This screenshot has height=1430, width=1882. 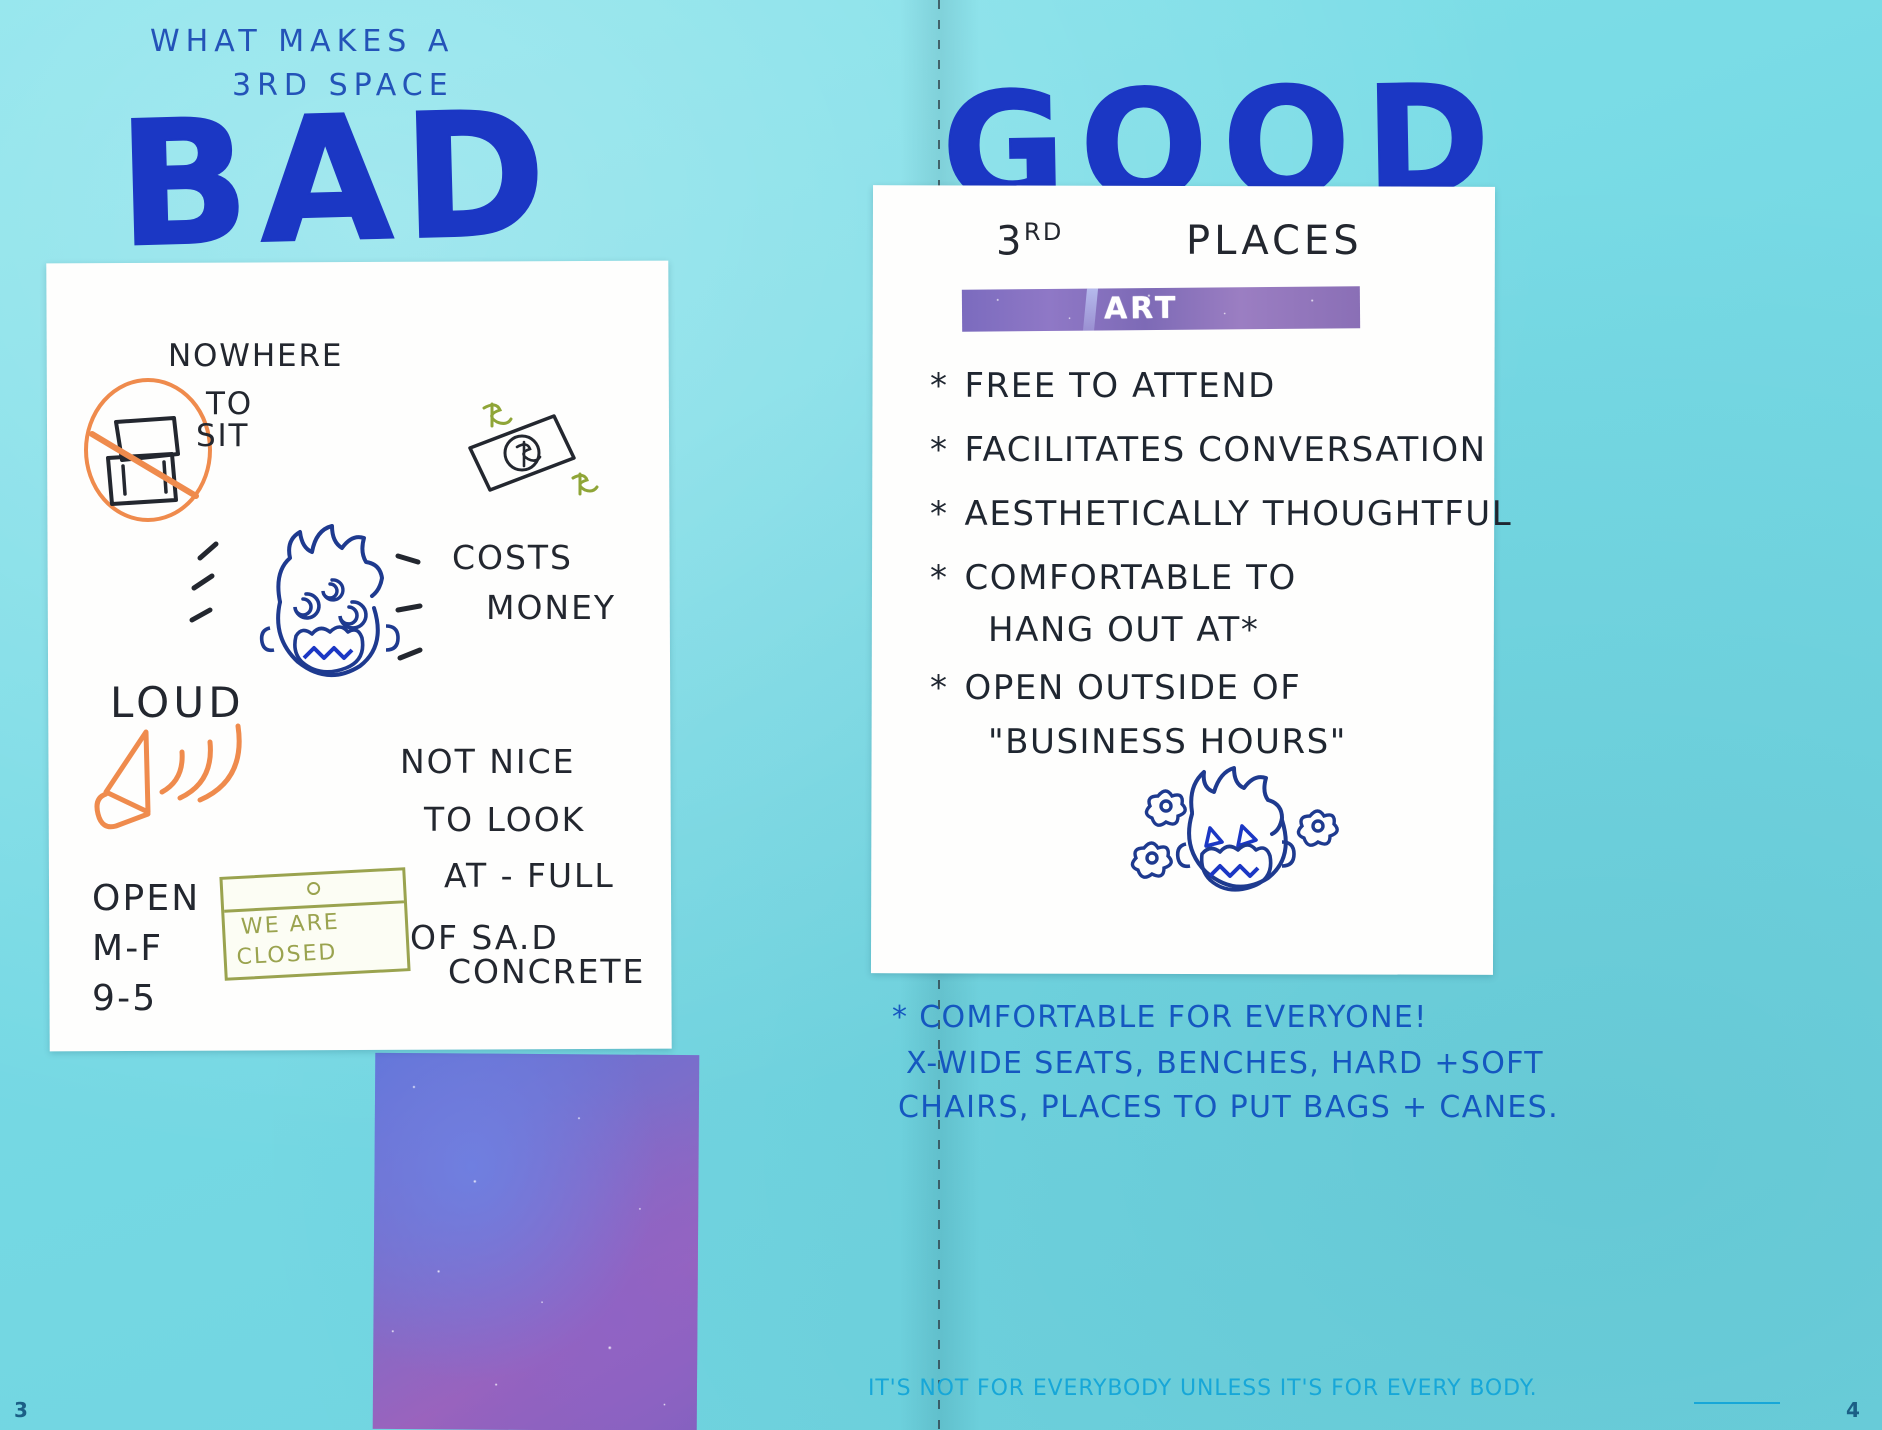 I want to click on bullet-2: * FACILITATES CONVERSATION, so click(x=1208, y=450).